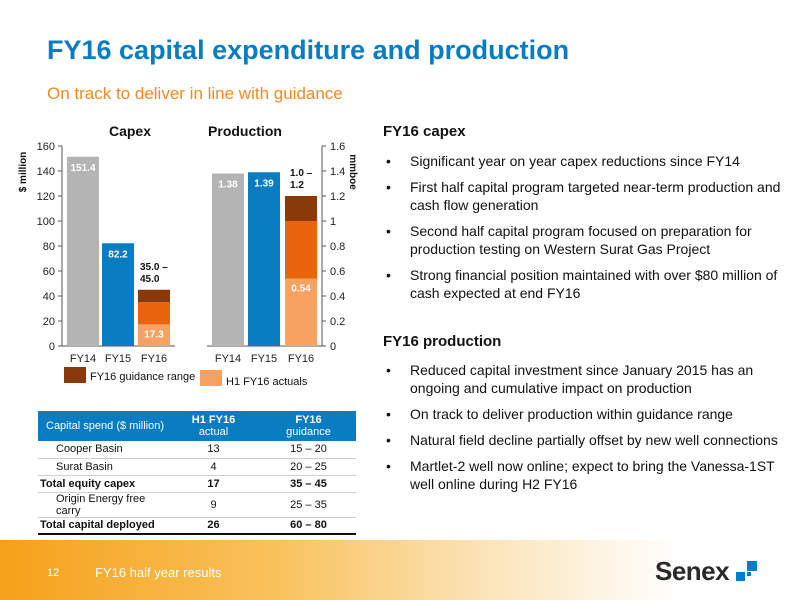 The height and width of the screenshot is (600, 800). I want to click on page-number: 12, so click(53, 573).